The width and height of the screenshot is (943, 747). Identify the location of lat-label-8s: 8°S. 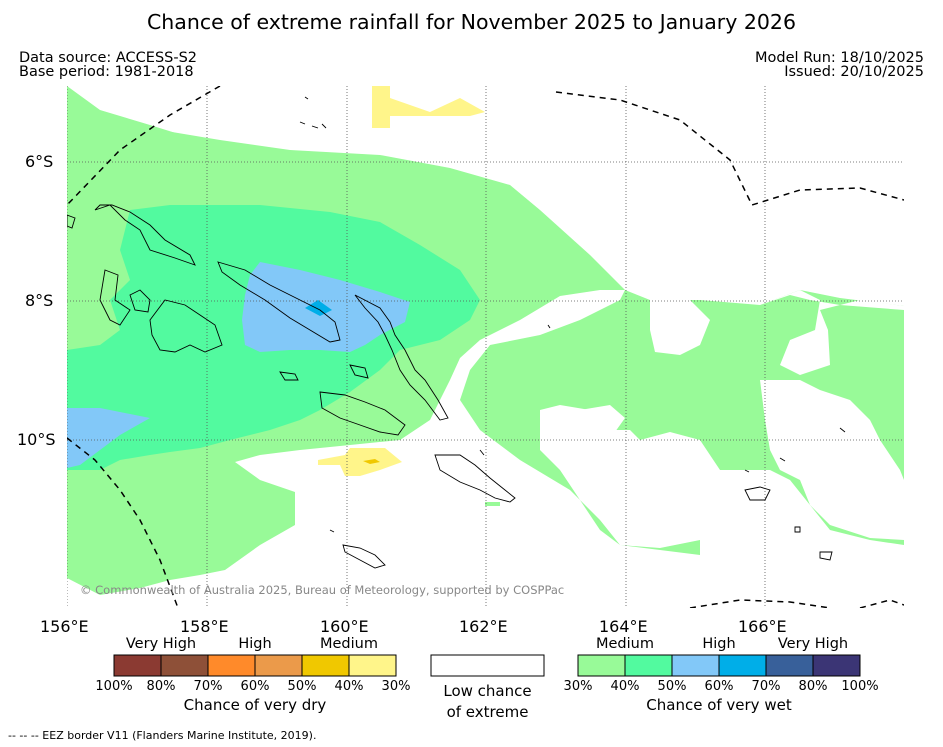
(39, 300).